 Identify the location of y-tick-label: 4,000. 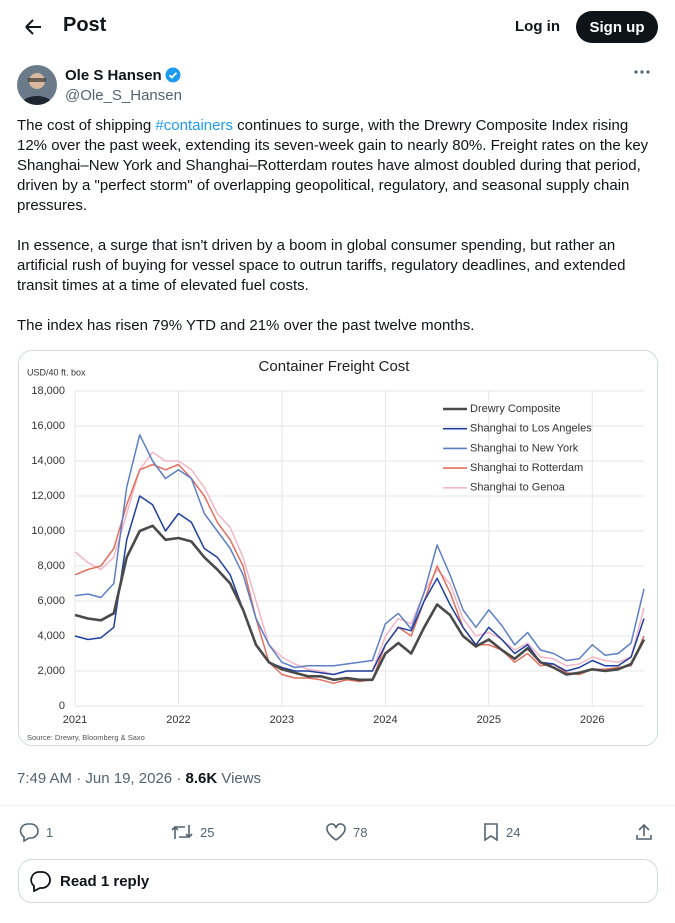
(51, 636).